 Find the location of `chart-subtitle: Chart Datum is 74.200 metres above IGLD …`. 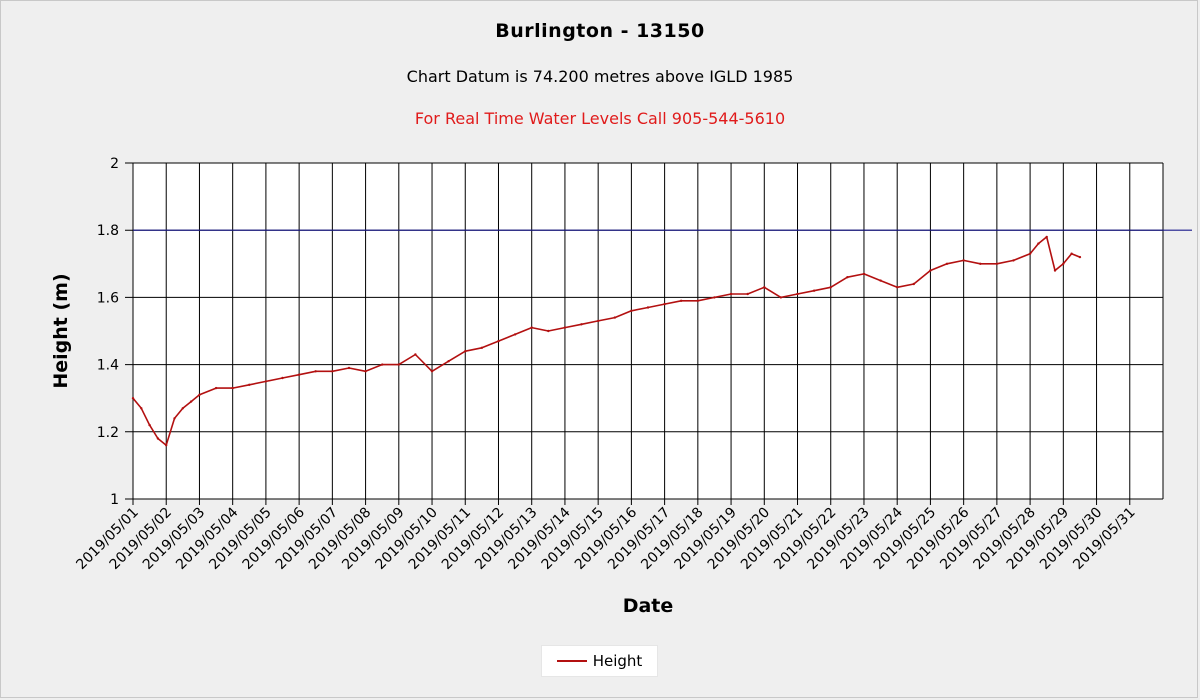

chart-subtitle: Chart Datum is 74.200 metres above IGLD … is located at coordinates (600, 76).